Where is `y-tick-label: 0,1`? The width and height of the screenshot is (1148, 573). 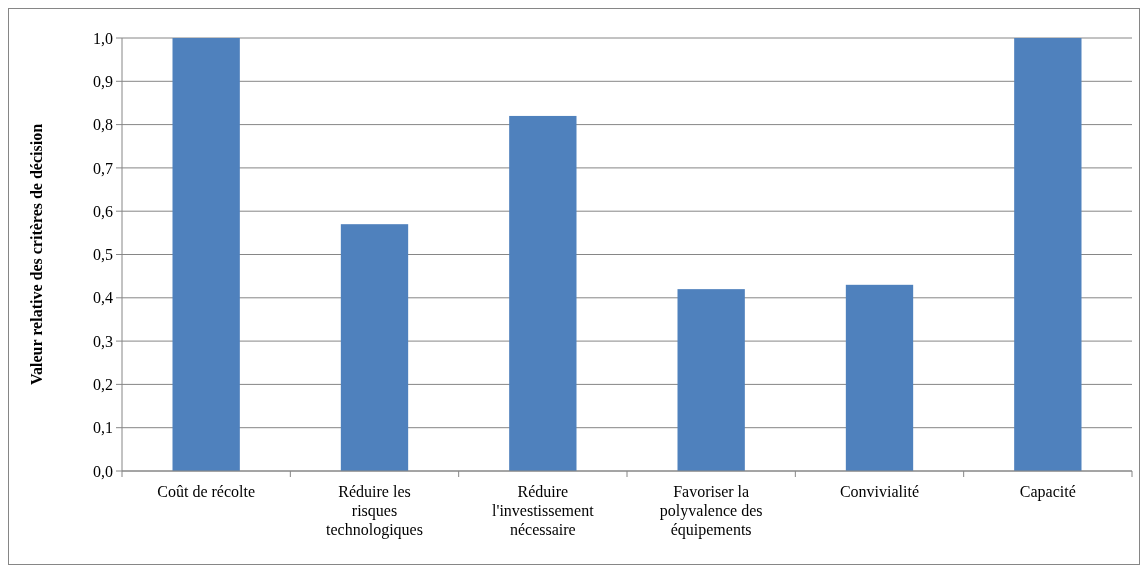 y-tick-label: 0,1 is located at coordinates (103, 428).